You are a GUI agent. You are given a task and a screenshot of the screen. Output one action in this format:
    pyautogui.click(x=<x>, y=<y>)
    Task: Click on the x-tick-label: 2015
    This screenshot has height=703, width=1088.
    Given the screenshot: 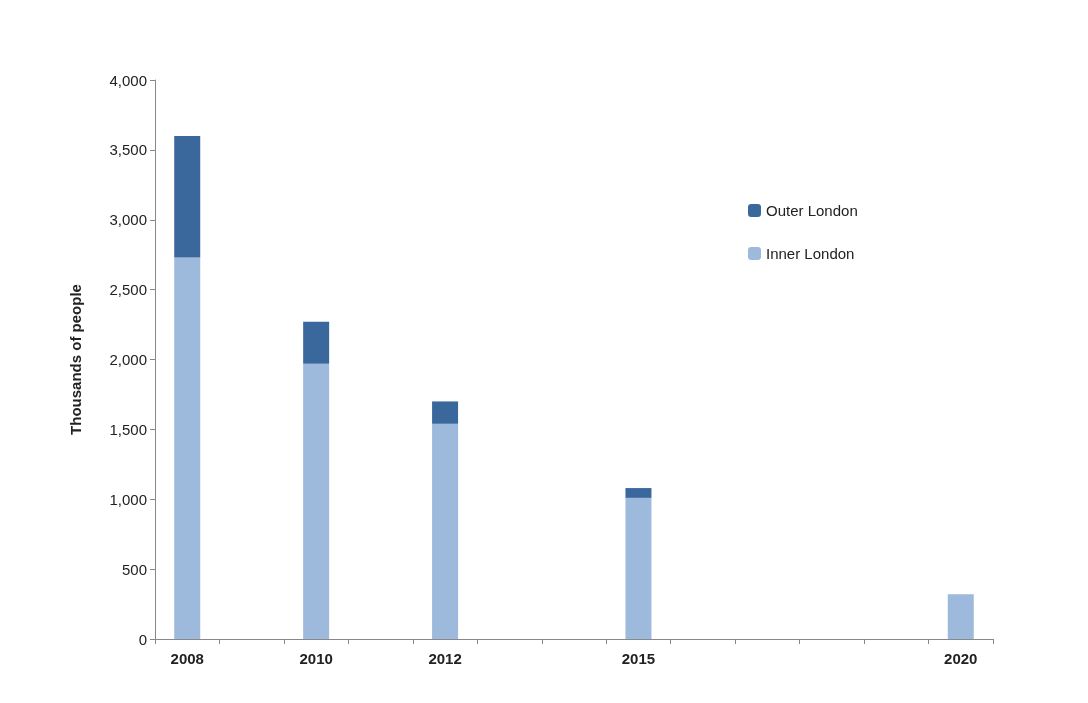 What is the action you would take?
    pyautogui.click(x=638, y=658)
    